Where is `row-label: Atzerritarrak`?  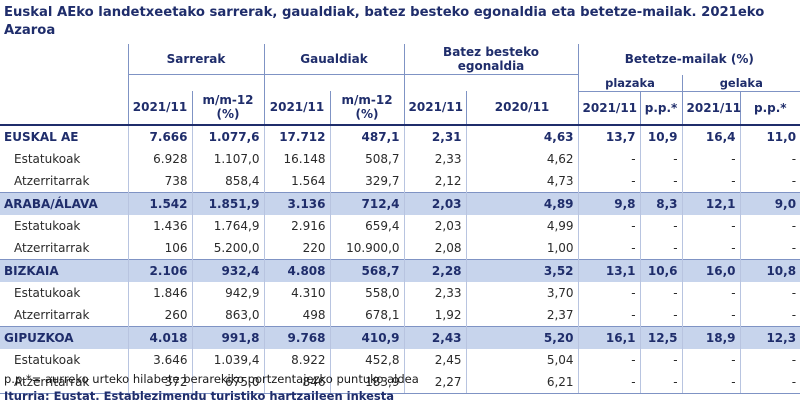 row-label: Atzerritarrak is located at coordinates (64, 382).